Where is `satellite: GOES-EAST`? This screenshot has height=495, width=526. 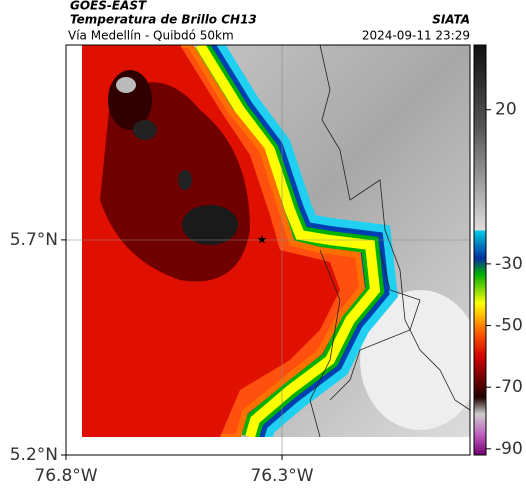 satellite: GOES-EAST is located at coordinates (108, 6).